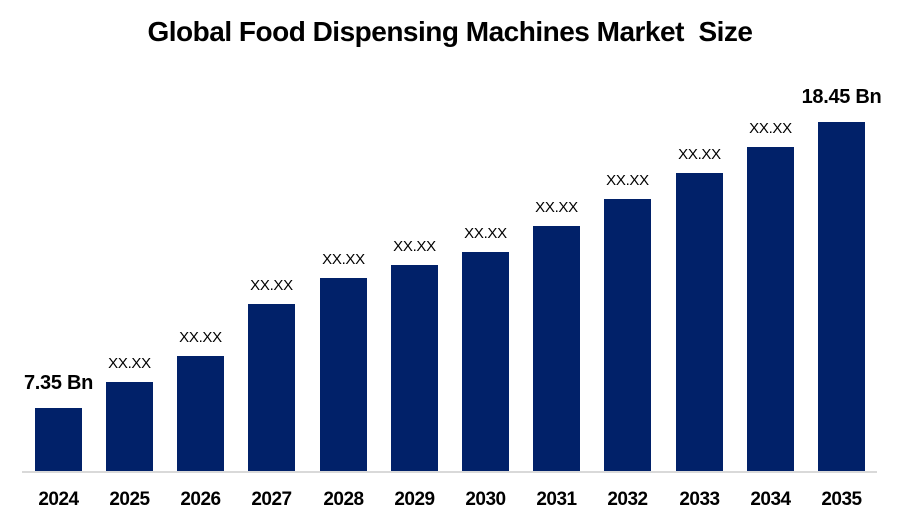  I want to click on bar-2029: XX.XX, so click(414, 354).